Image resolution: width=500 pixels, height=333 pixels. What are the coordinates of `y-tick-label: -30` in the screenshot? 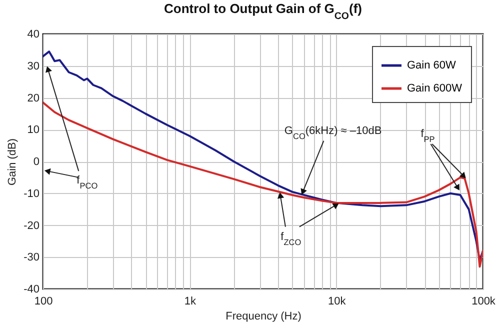 It's located at (32, 258).